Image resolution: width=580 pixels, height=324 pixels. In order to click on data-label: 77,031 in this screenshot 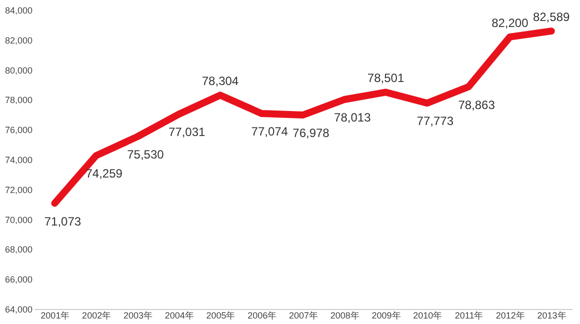, I will do `click(187, 132)`.